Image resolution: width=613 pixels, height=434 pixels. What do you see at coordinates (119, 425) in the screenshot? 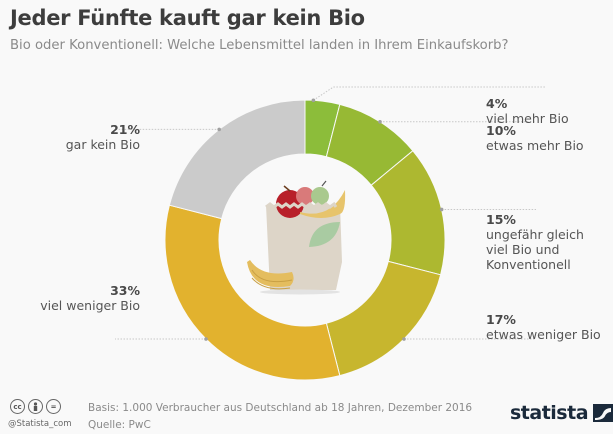
I see `source-text: Quelle: PwC` at bounding box center [119, 425].